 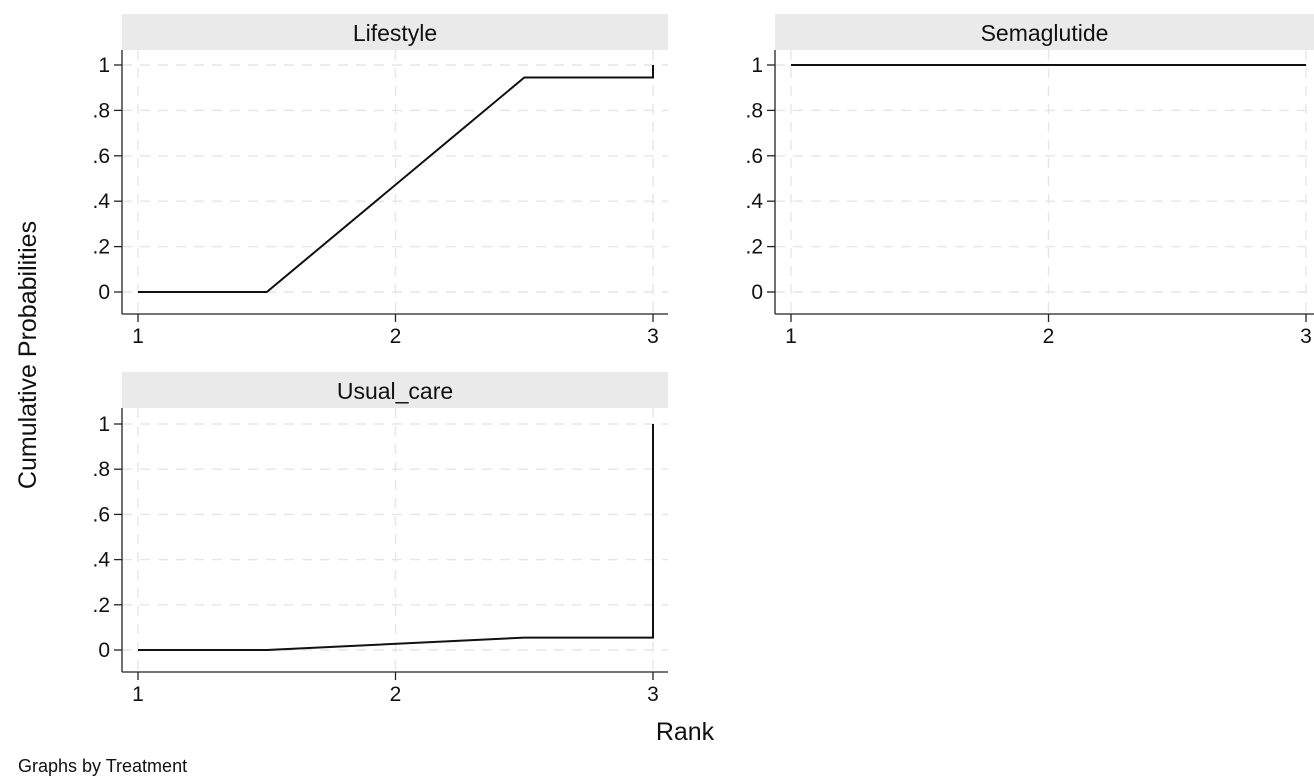 I want to click on panel-title: Semaglutide, so click(x=1045, y=33).